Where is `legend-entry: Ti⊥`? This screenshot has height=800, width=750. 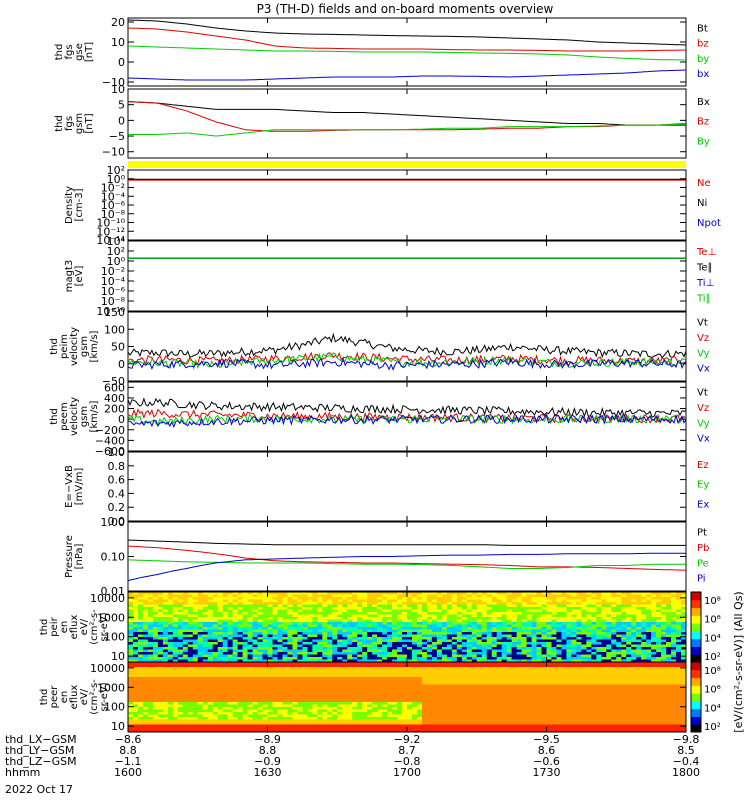
legend-entry: Ti⊥ is located at coordinates (705, 283).